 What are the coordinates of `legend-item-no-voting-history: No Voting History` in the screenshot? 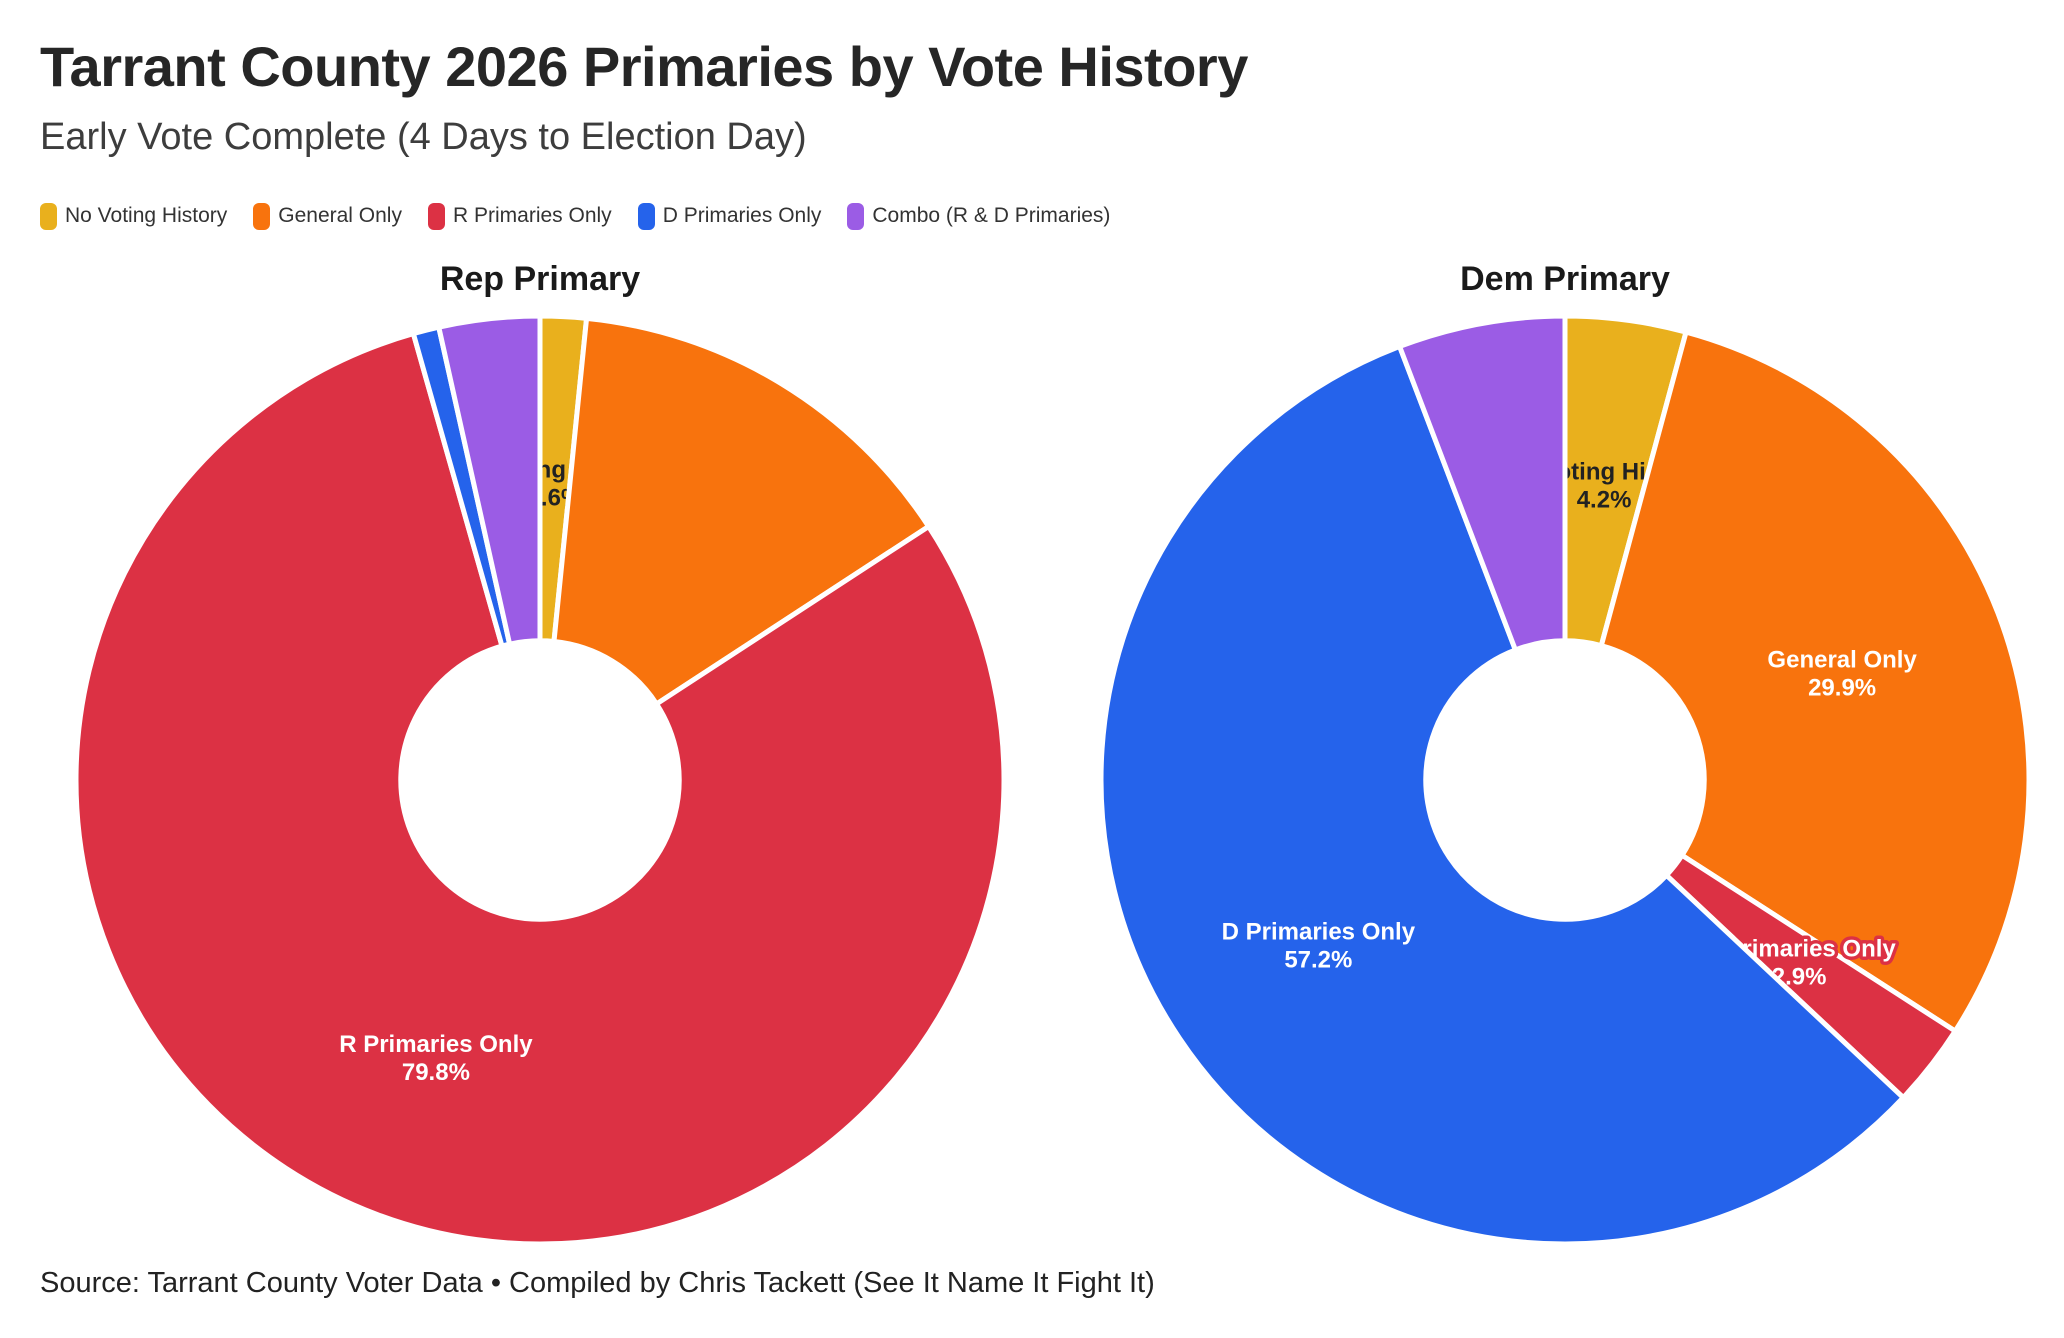 It's located at (134, 216).